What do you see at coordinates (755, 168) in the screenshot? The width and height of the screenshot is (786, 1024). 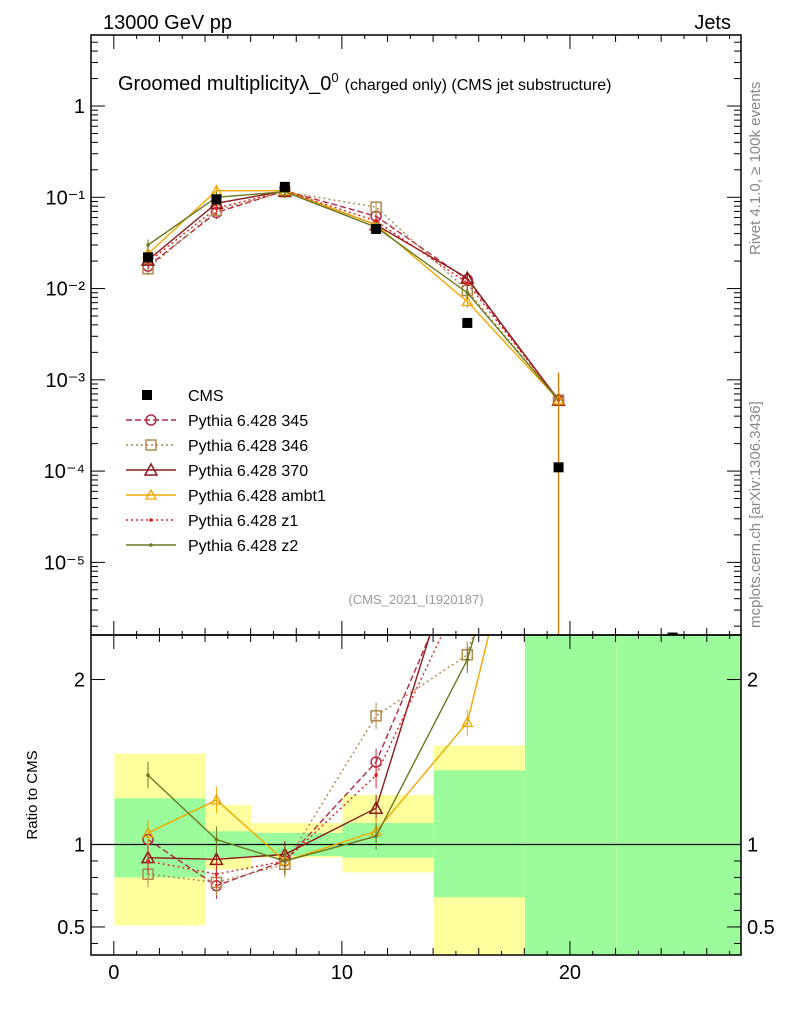 I see `side-label-rivet: Rivet 4.1.0, ≥ 100k events` at bounding box center [755, 168].